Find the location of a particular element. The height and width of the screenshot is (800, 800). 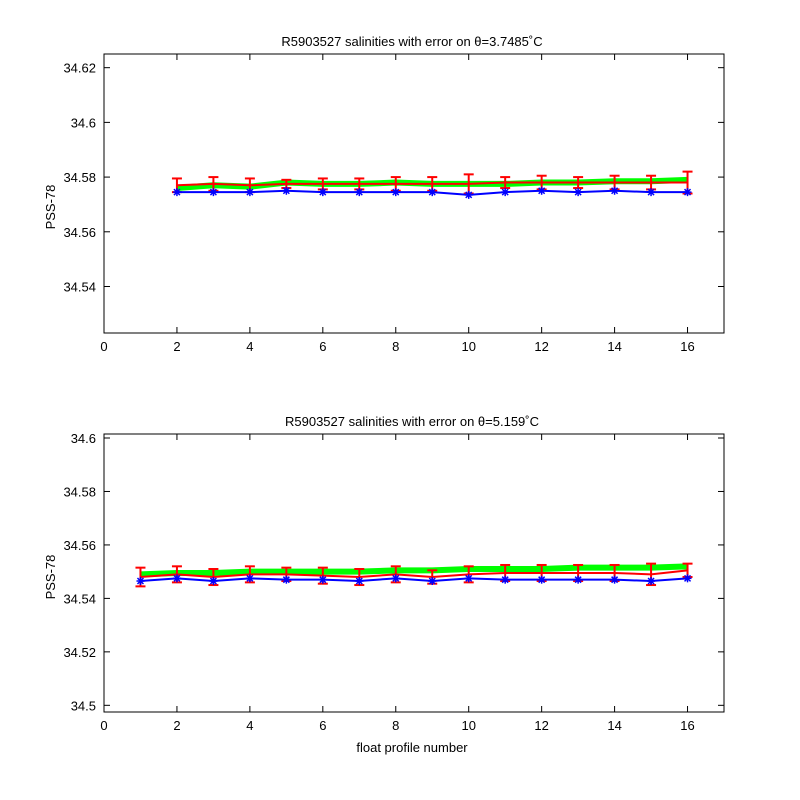

y-tick-label: 34.52 is located at coordinates (79, 652).